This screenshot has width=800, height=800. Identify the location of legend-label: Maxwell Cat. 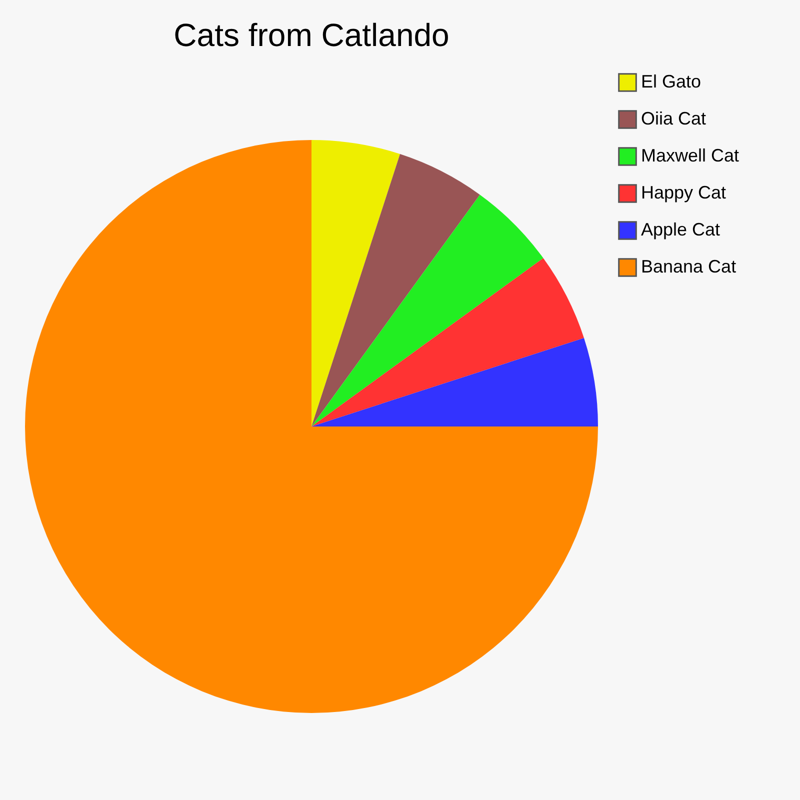
(690, 156).